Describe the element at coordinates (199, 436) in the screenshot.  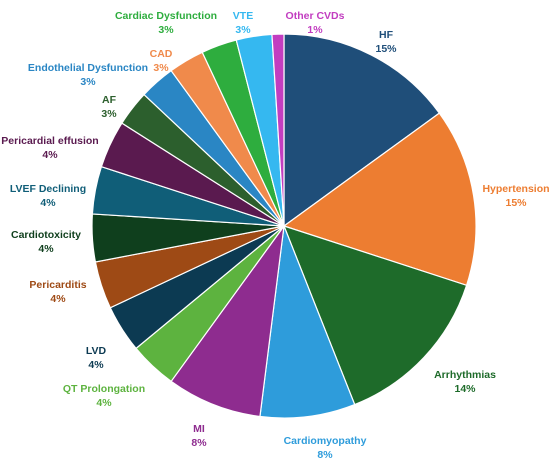
I see `slice-label-group: MI 8%` at that location.